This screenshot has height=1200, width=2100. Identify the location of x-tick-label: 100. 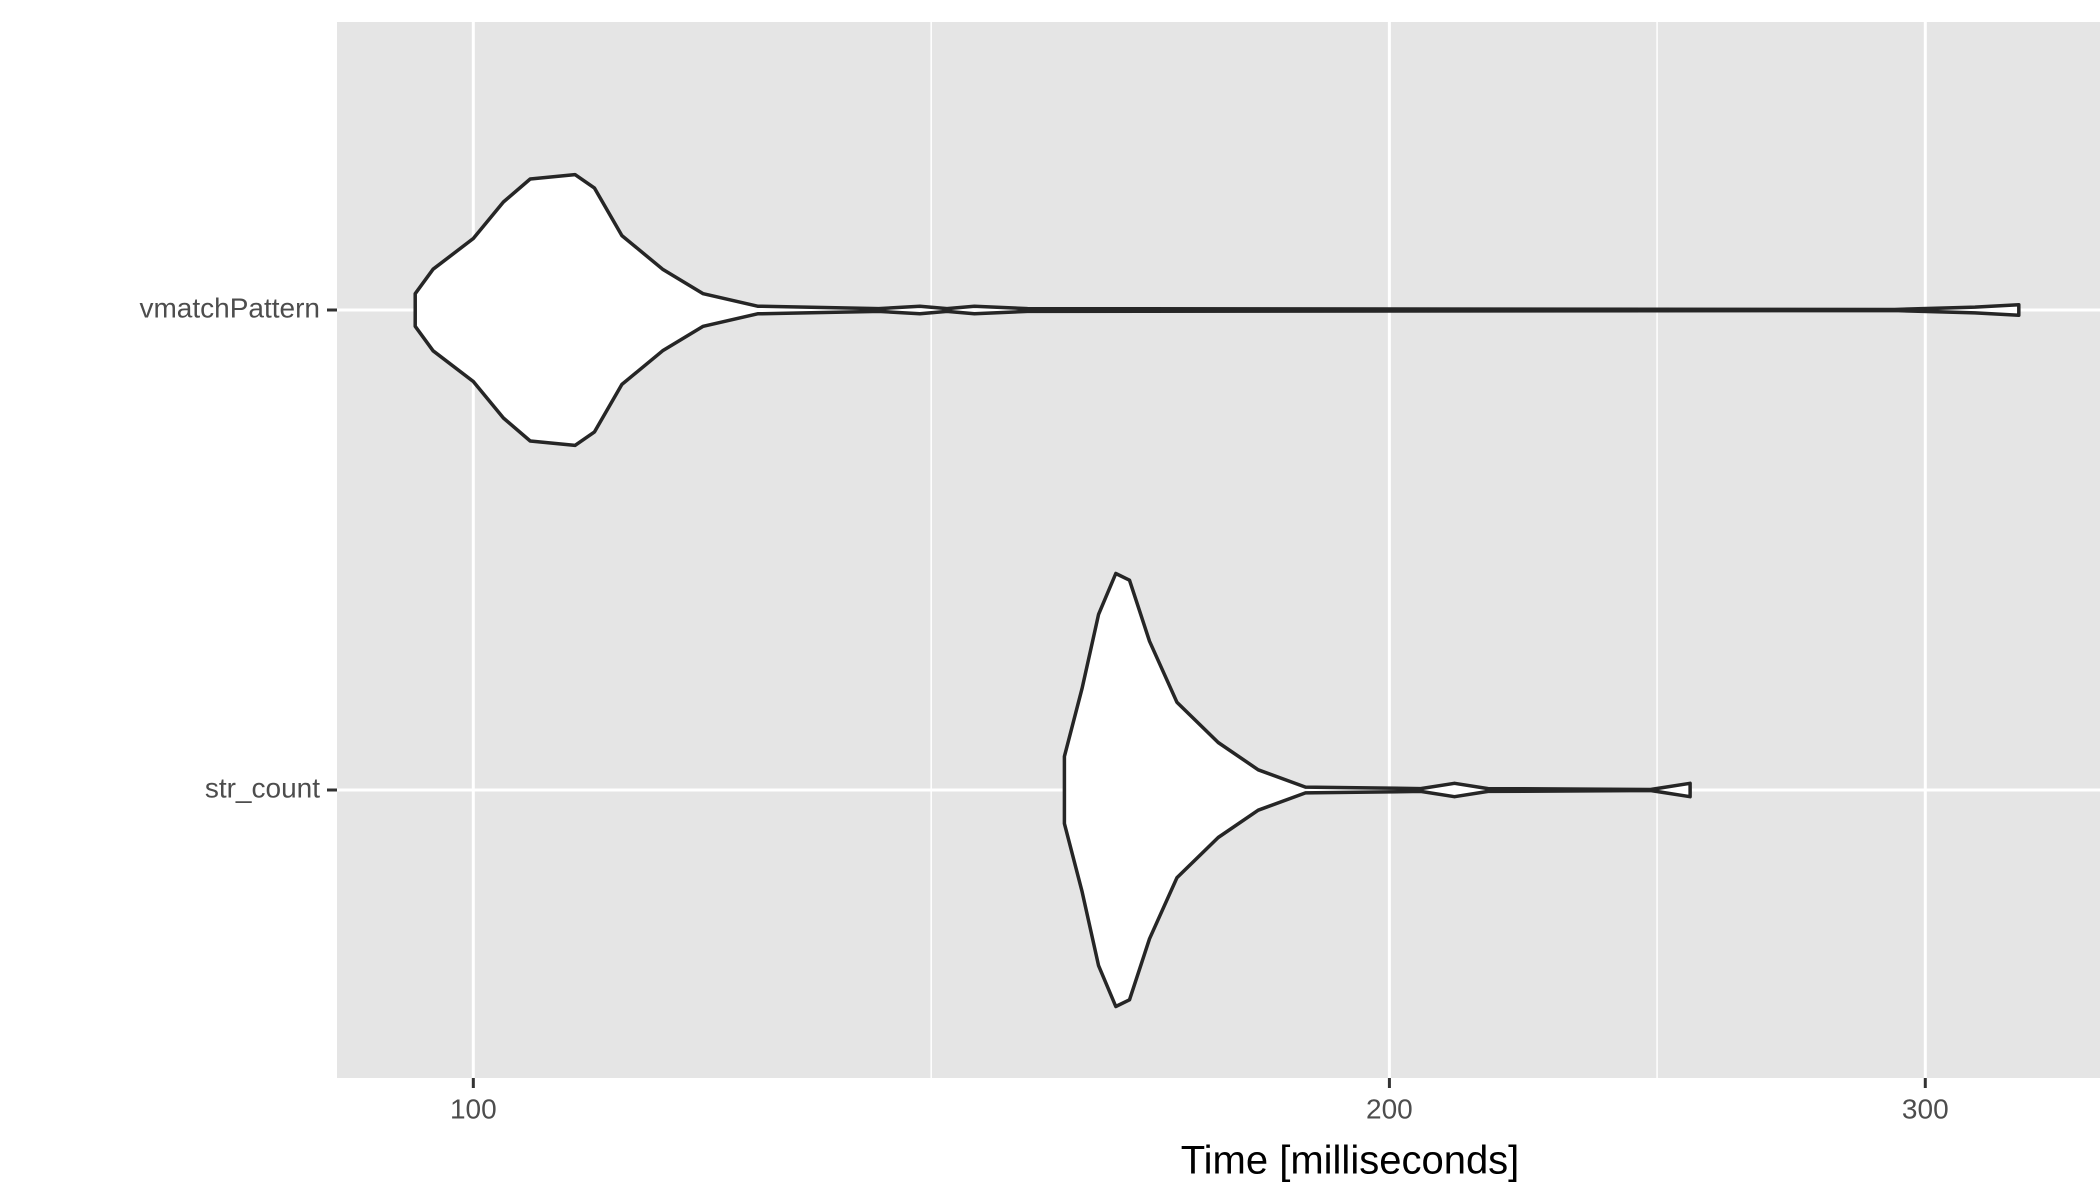
(473, 1108).